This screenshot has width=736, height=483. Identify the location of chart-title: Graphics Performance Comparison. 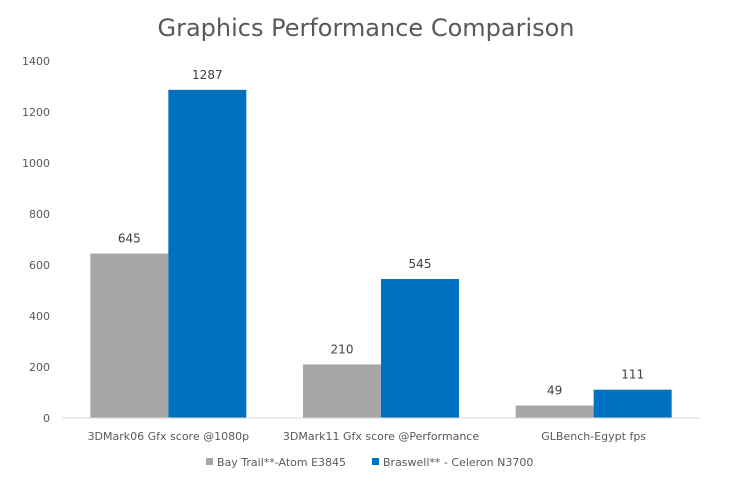
(365, 28).